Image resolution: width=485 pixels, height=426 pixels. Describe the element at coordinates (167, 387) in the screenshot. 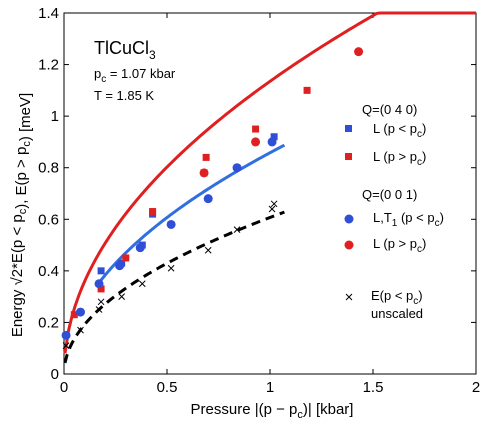

I see `x-tick-label: 0.5` at that location.